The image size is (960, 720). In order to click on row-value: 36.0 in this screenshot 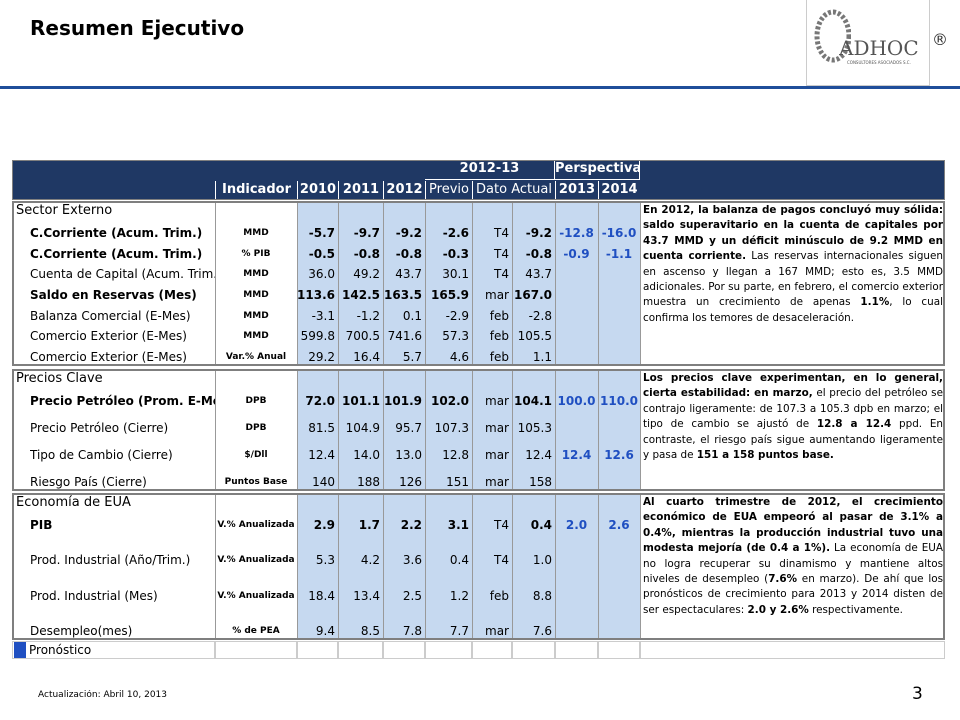, I will do `click(321, 274)`.